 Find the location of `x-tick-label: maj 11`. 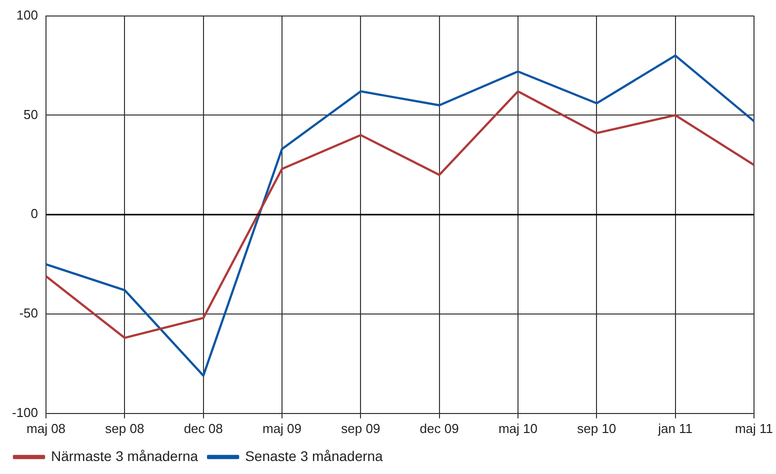

x-tick-label: maj 11 is located at coordinates (754, 428).